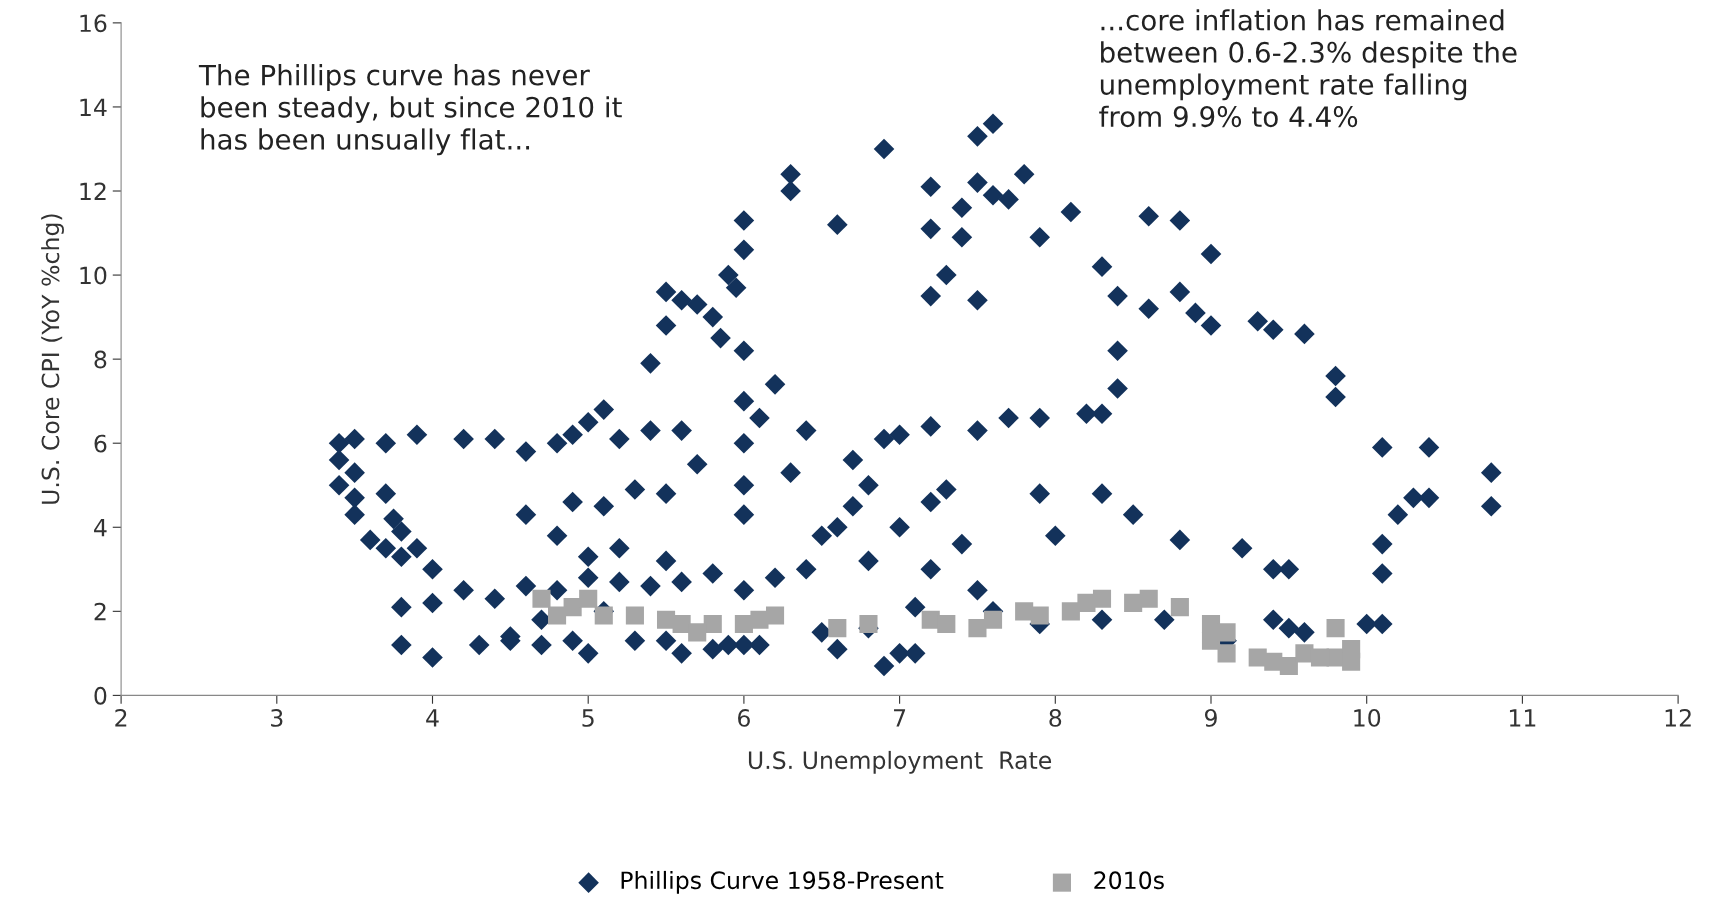 The height and width of the screenshot is (915, 1730). Describe the element at coordinates (100, 611) in the screenshot. I see `y-tick-label: 2` at that location.